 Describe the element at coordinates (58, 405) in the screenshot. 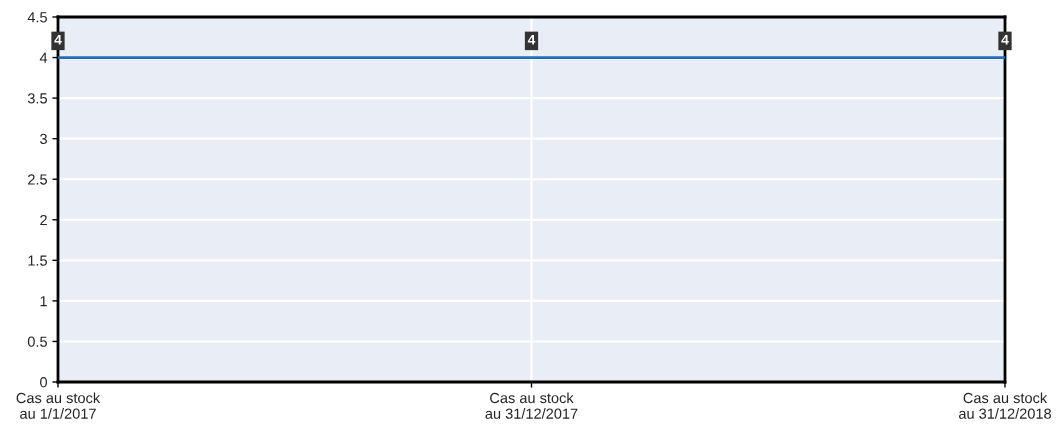

I see `x-tick-label: Cas au stock au 1/1/2017` at that location.